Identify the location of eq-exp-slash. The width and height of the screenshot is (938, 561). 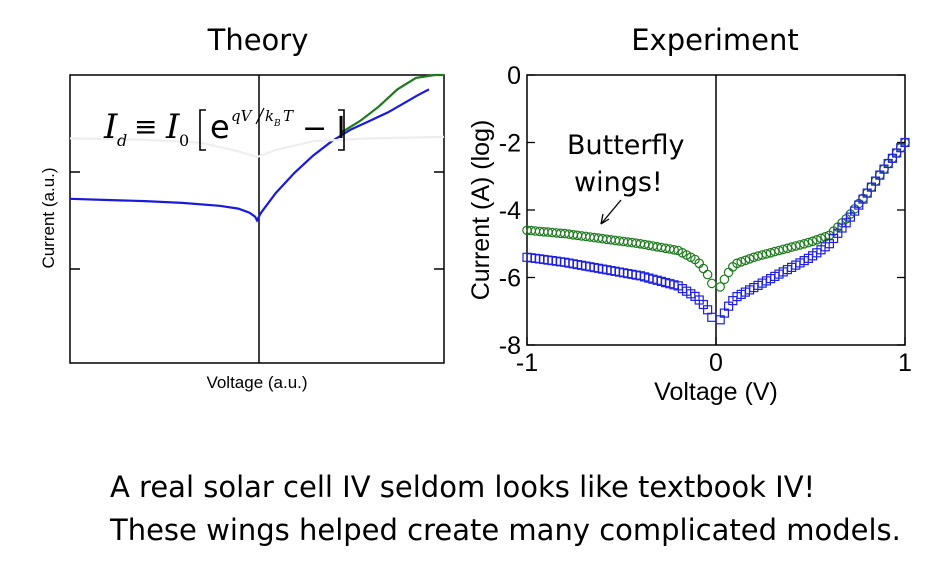
(260, 116).